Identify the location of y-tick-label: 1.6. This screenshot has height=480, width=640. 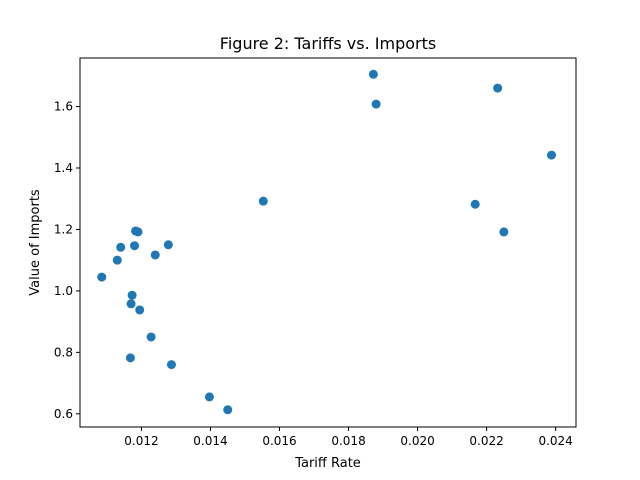
(63, 107).